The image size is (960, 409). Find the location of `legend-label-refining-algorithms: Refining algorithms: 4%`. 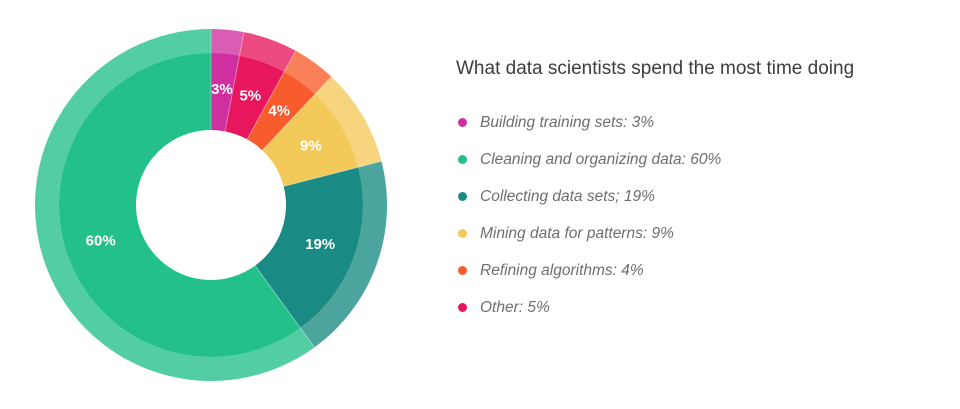

legend-label-refining-algorithms: Refining algorithms: 4% is located at coordinates (562, 270).